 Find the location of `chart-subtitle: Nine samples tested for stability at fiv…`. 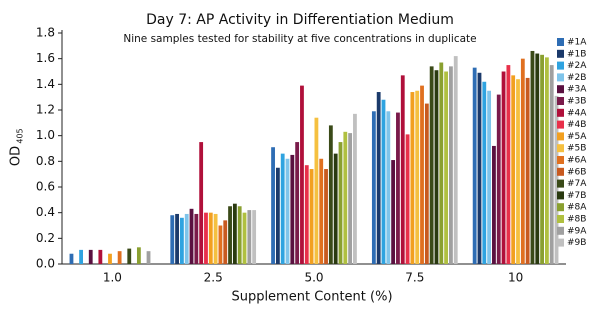

chart-subtitle: Nine samples tested for stability at fiv… is located at coordinates (299, 39).